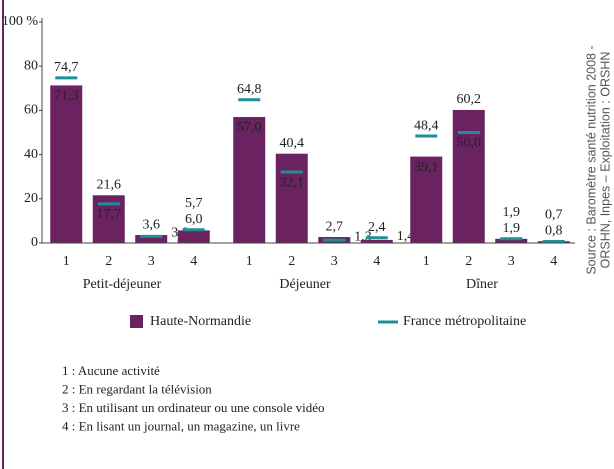 This screenshot has height=469, width=614. What do you see at coordinates (464, 321) in the screenshot?
I see `legend-label: France métropolitaine` at bounding box center [464, 321].